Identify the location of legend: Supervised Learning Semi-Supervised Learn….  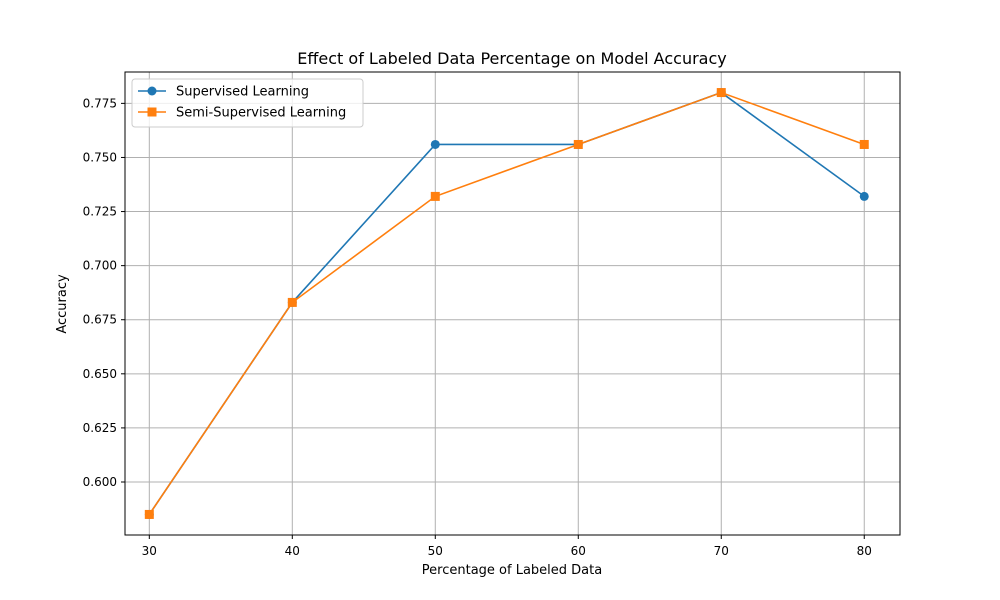
(247, 103).